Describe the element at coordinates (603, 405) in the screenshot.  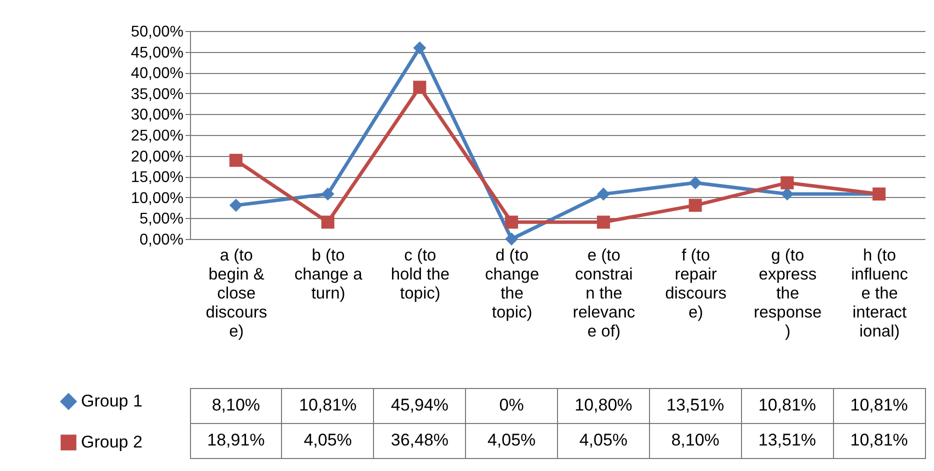
I see `data-label: 10,80%` at that location.